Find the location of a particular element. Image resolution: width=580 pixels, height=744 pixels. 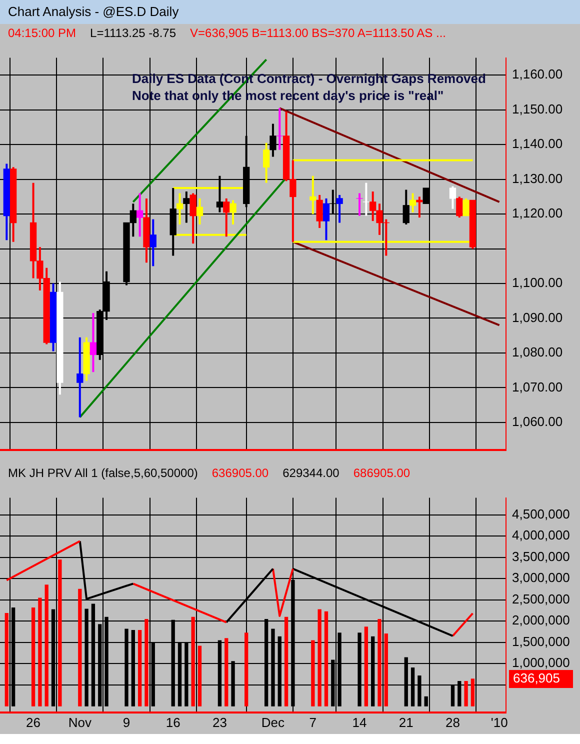

y-tick-label: 1,060.00 is located at coordinates (537, 421).